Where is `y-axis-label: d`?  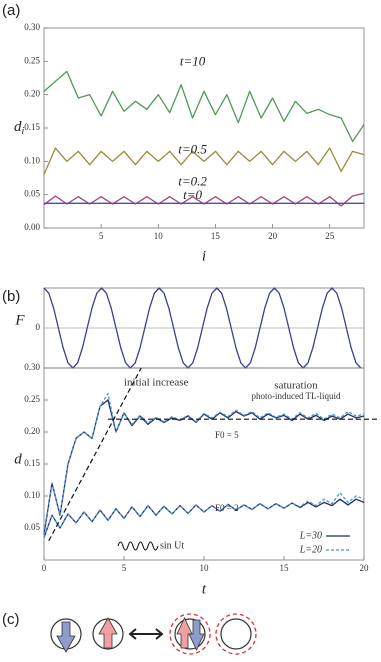 y-axis-label: d is located at coordinates (18, 459).